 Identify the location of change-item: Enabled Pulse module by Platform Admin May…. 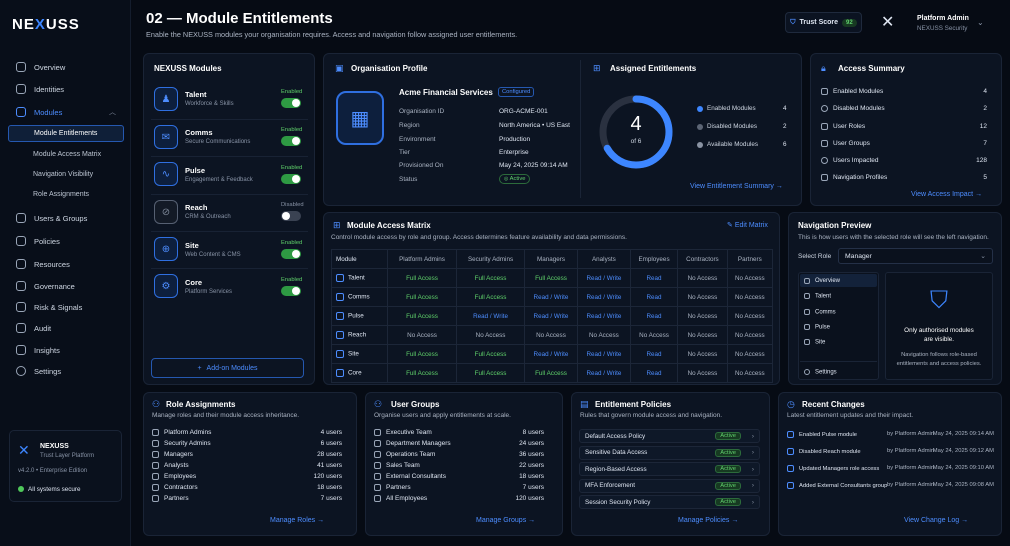
(890, 434).